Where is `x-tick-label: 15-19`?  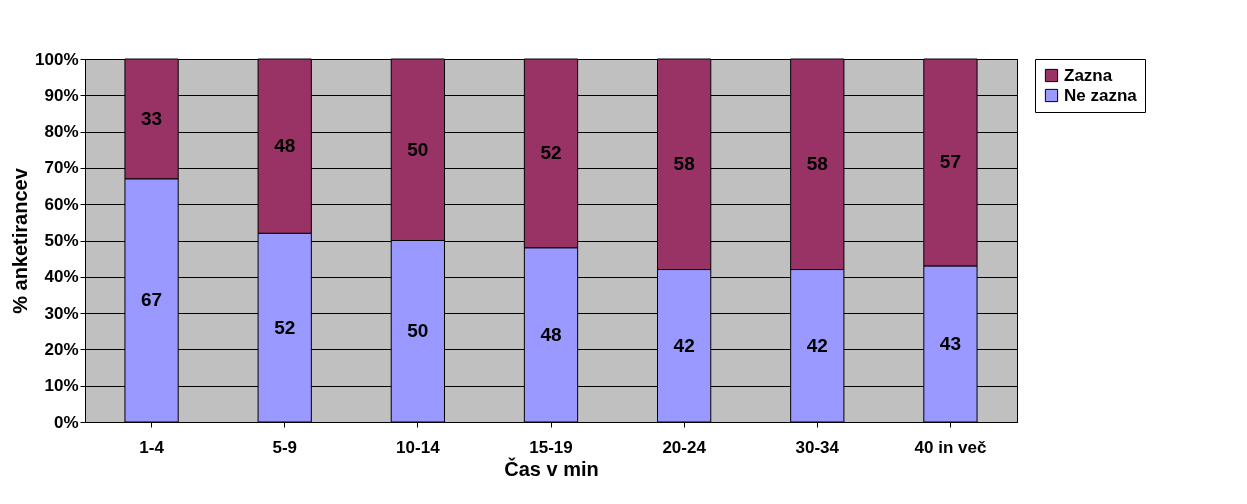
x-tick-label: 15-19 is located at coordinates (551, 447).